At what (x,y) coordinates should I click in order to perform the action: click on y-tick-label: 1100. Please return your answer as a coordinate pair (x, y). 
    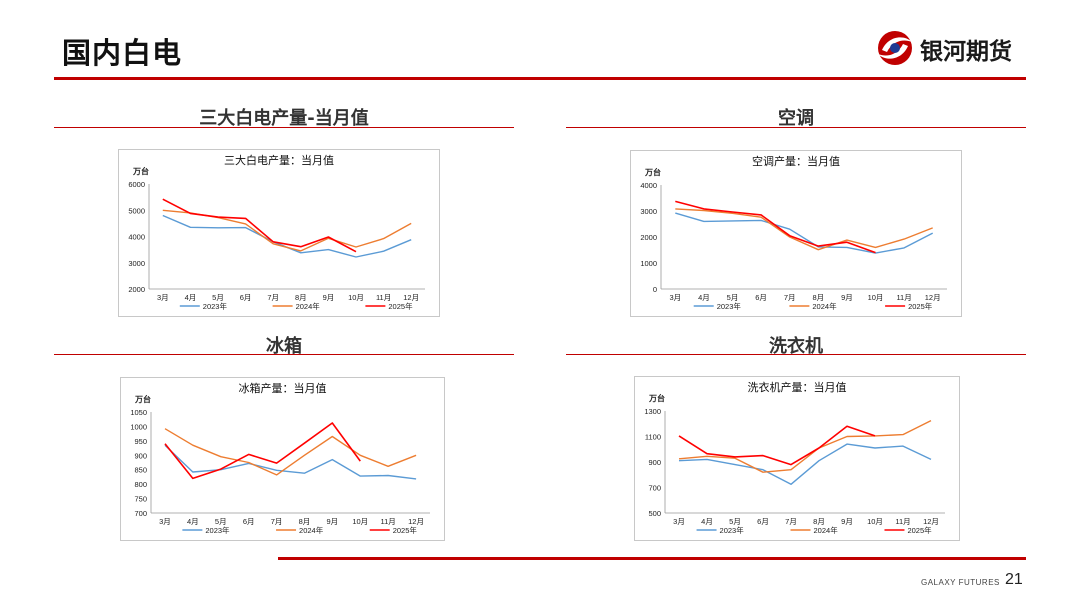
    Looking at the image, I should click on (653, 437).